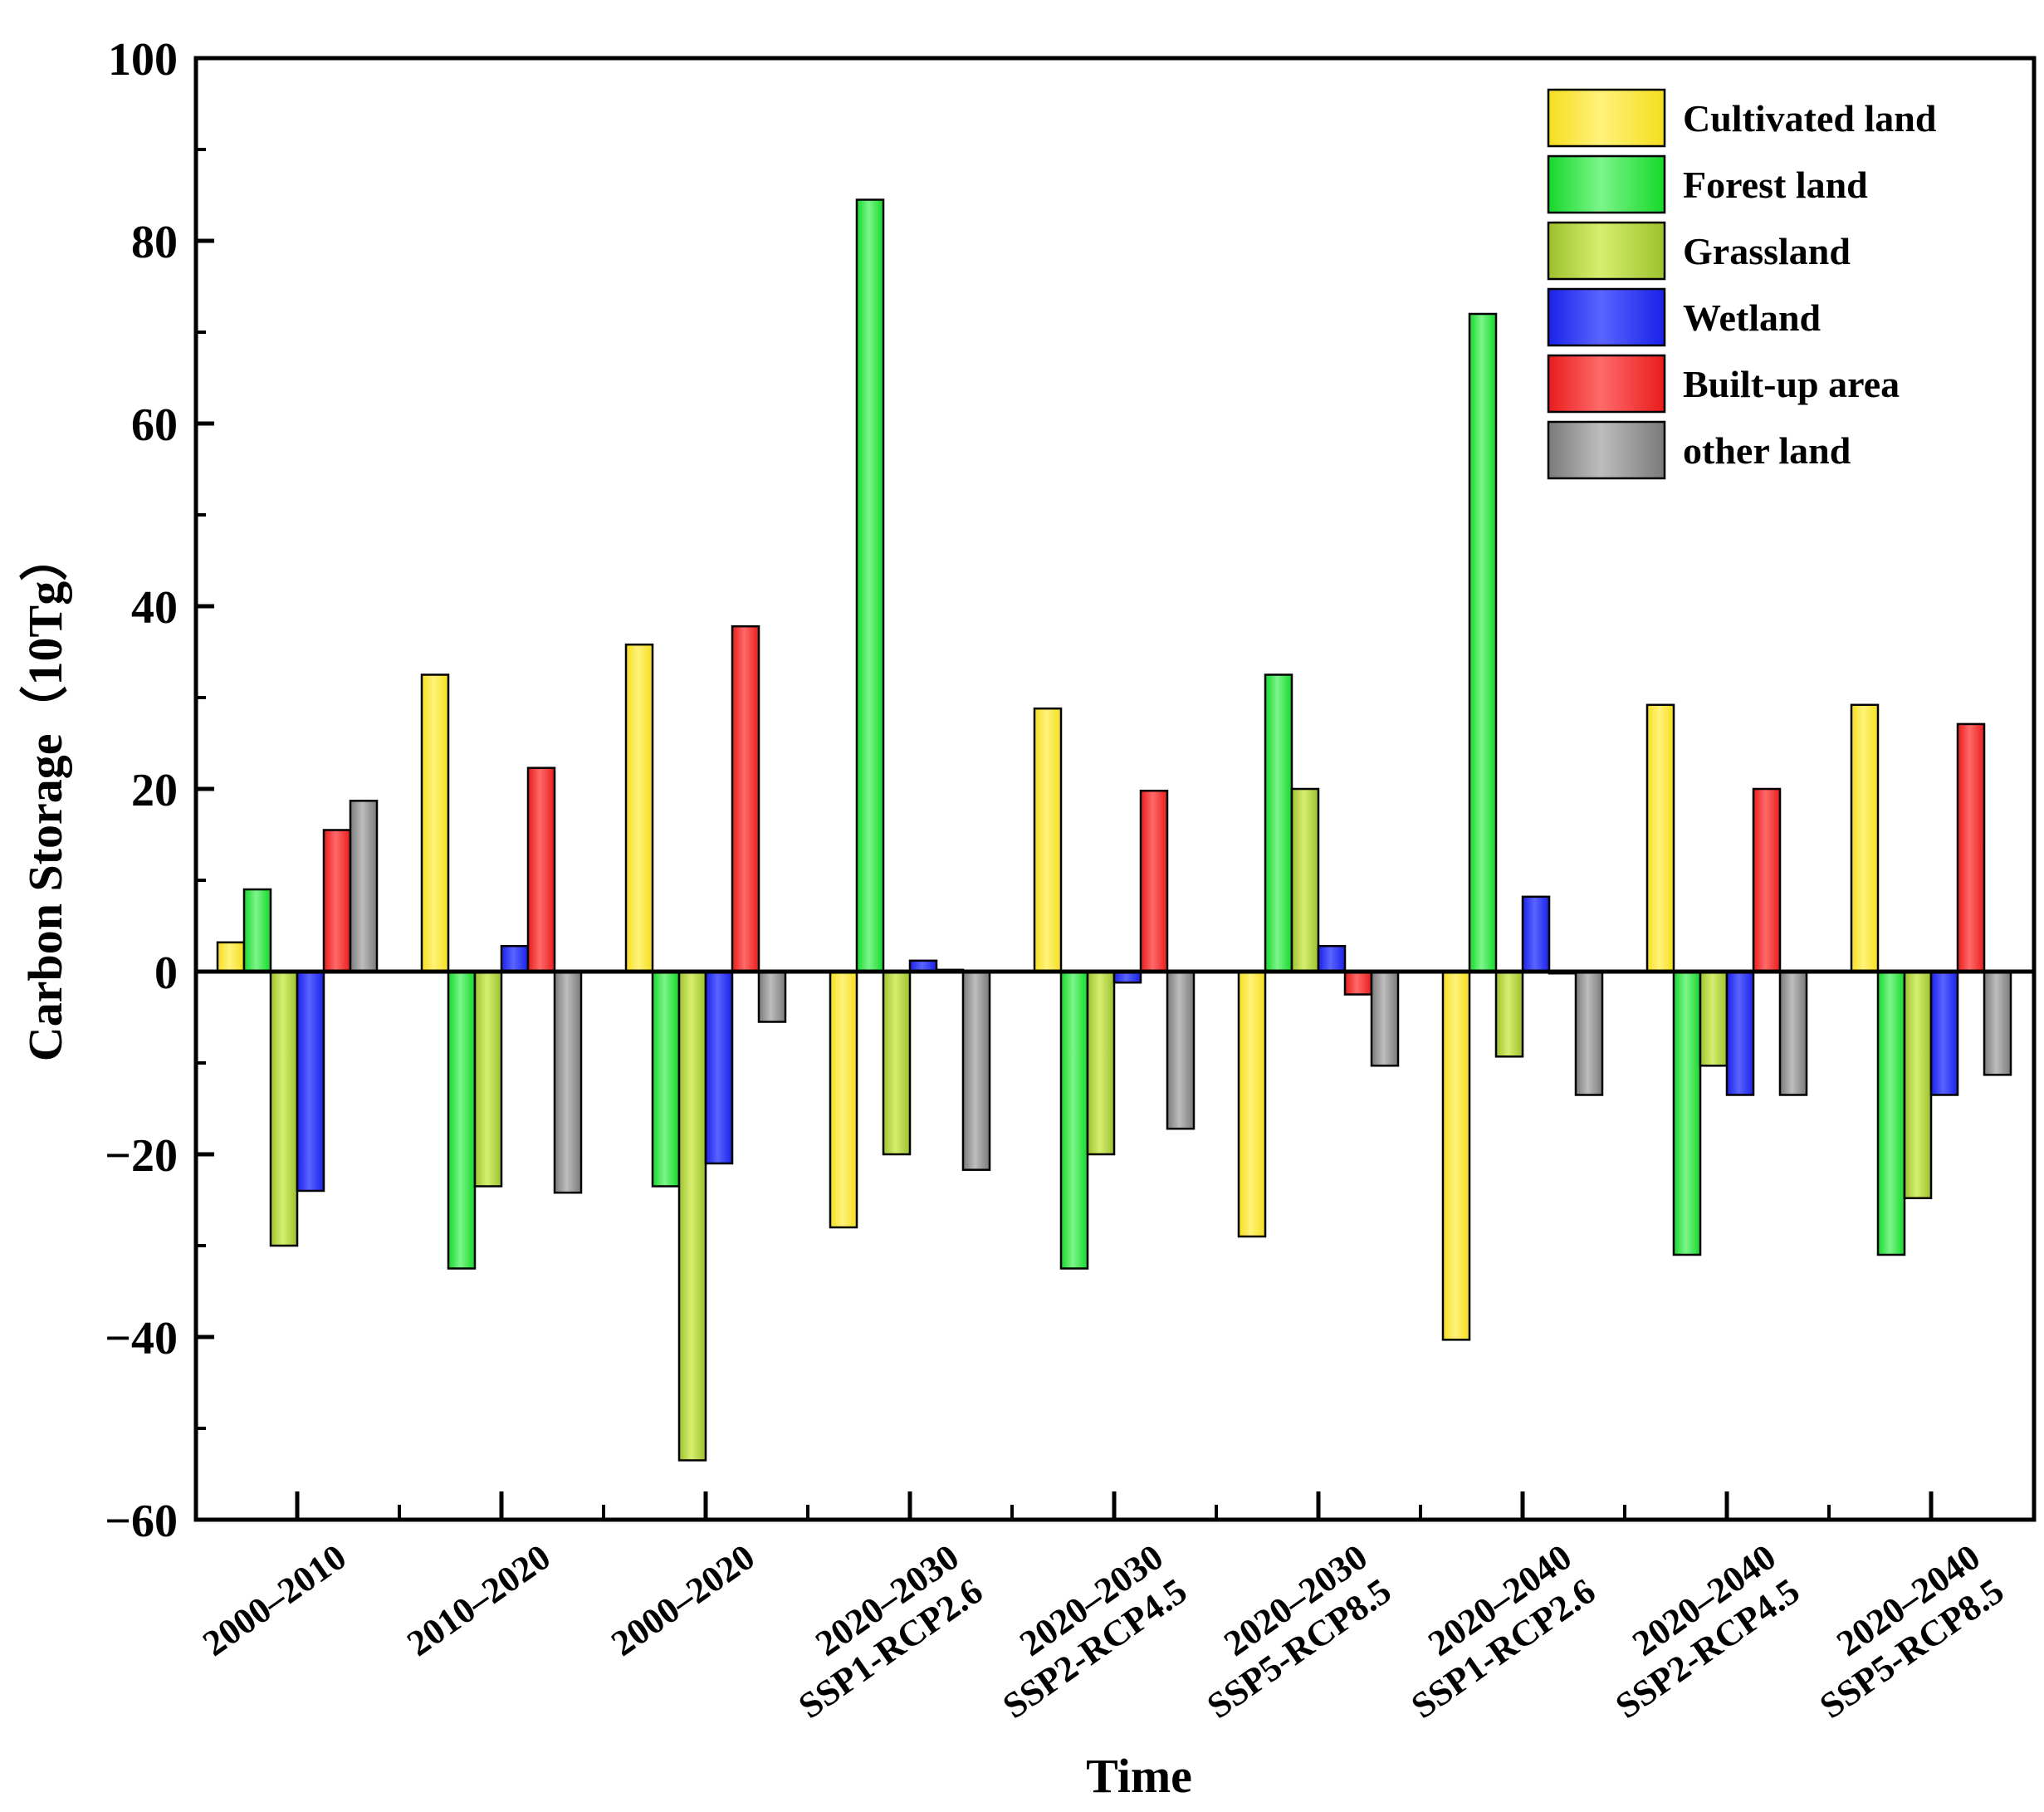 The height and width of the screenshot is (1812, 2044). Describe the element at coordinates (1791, 384) in the screenshot. I see `legend-label: Built-up area` at that location.